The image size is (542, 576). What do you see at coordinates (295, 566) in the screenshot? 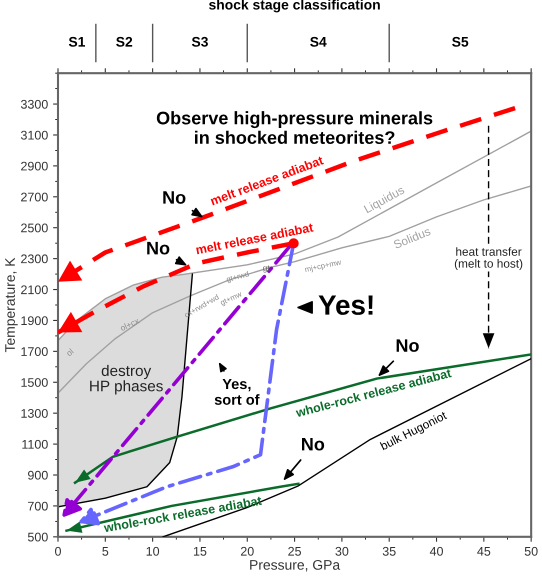
I see `x-axis-title: Pressure, GPa` at bounding box center [295, 566].